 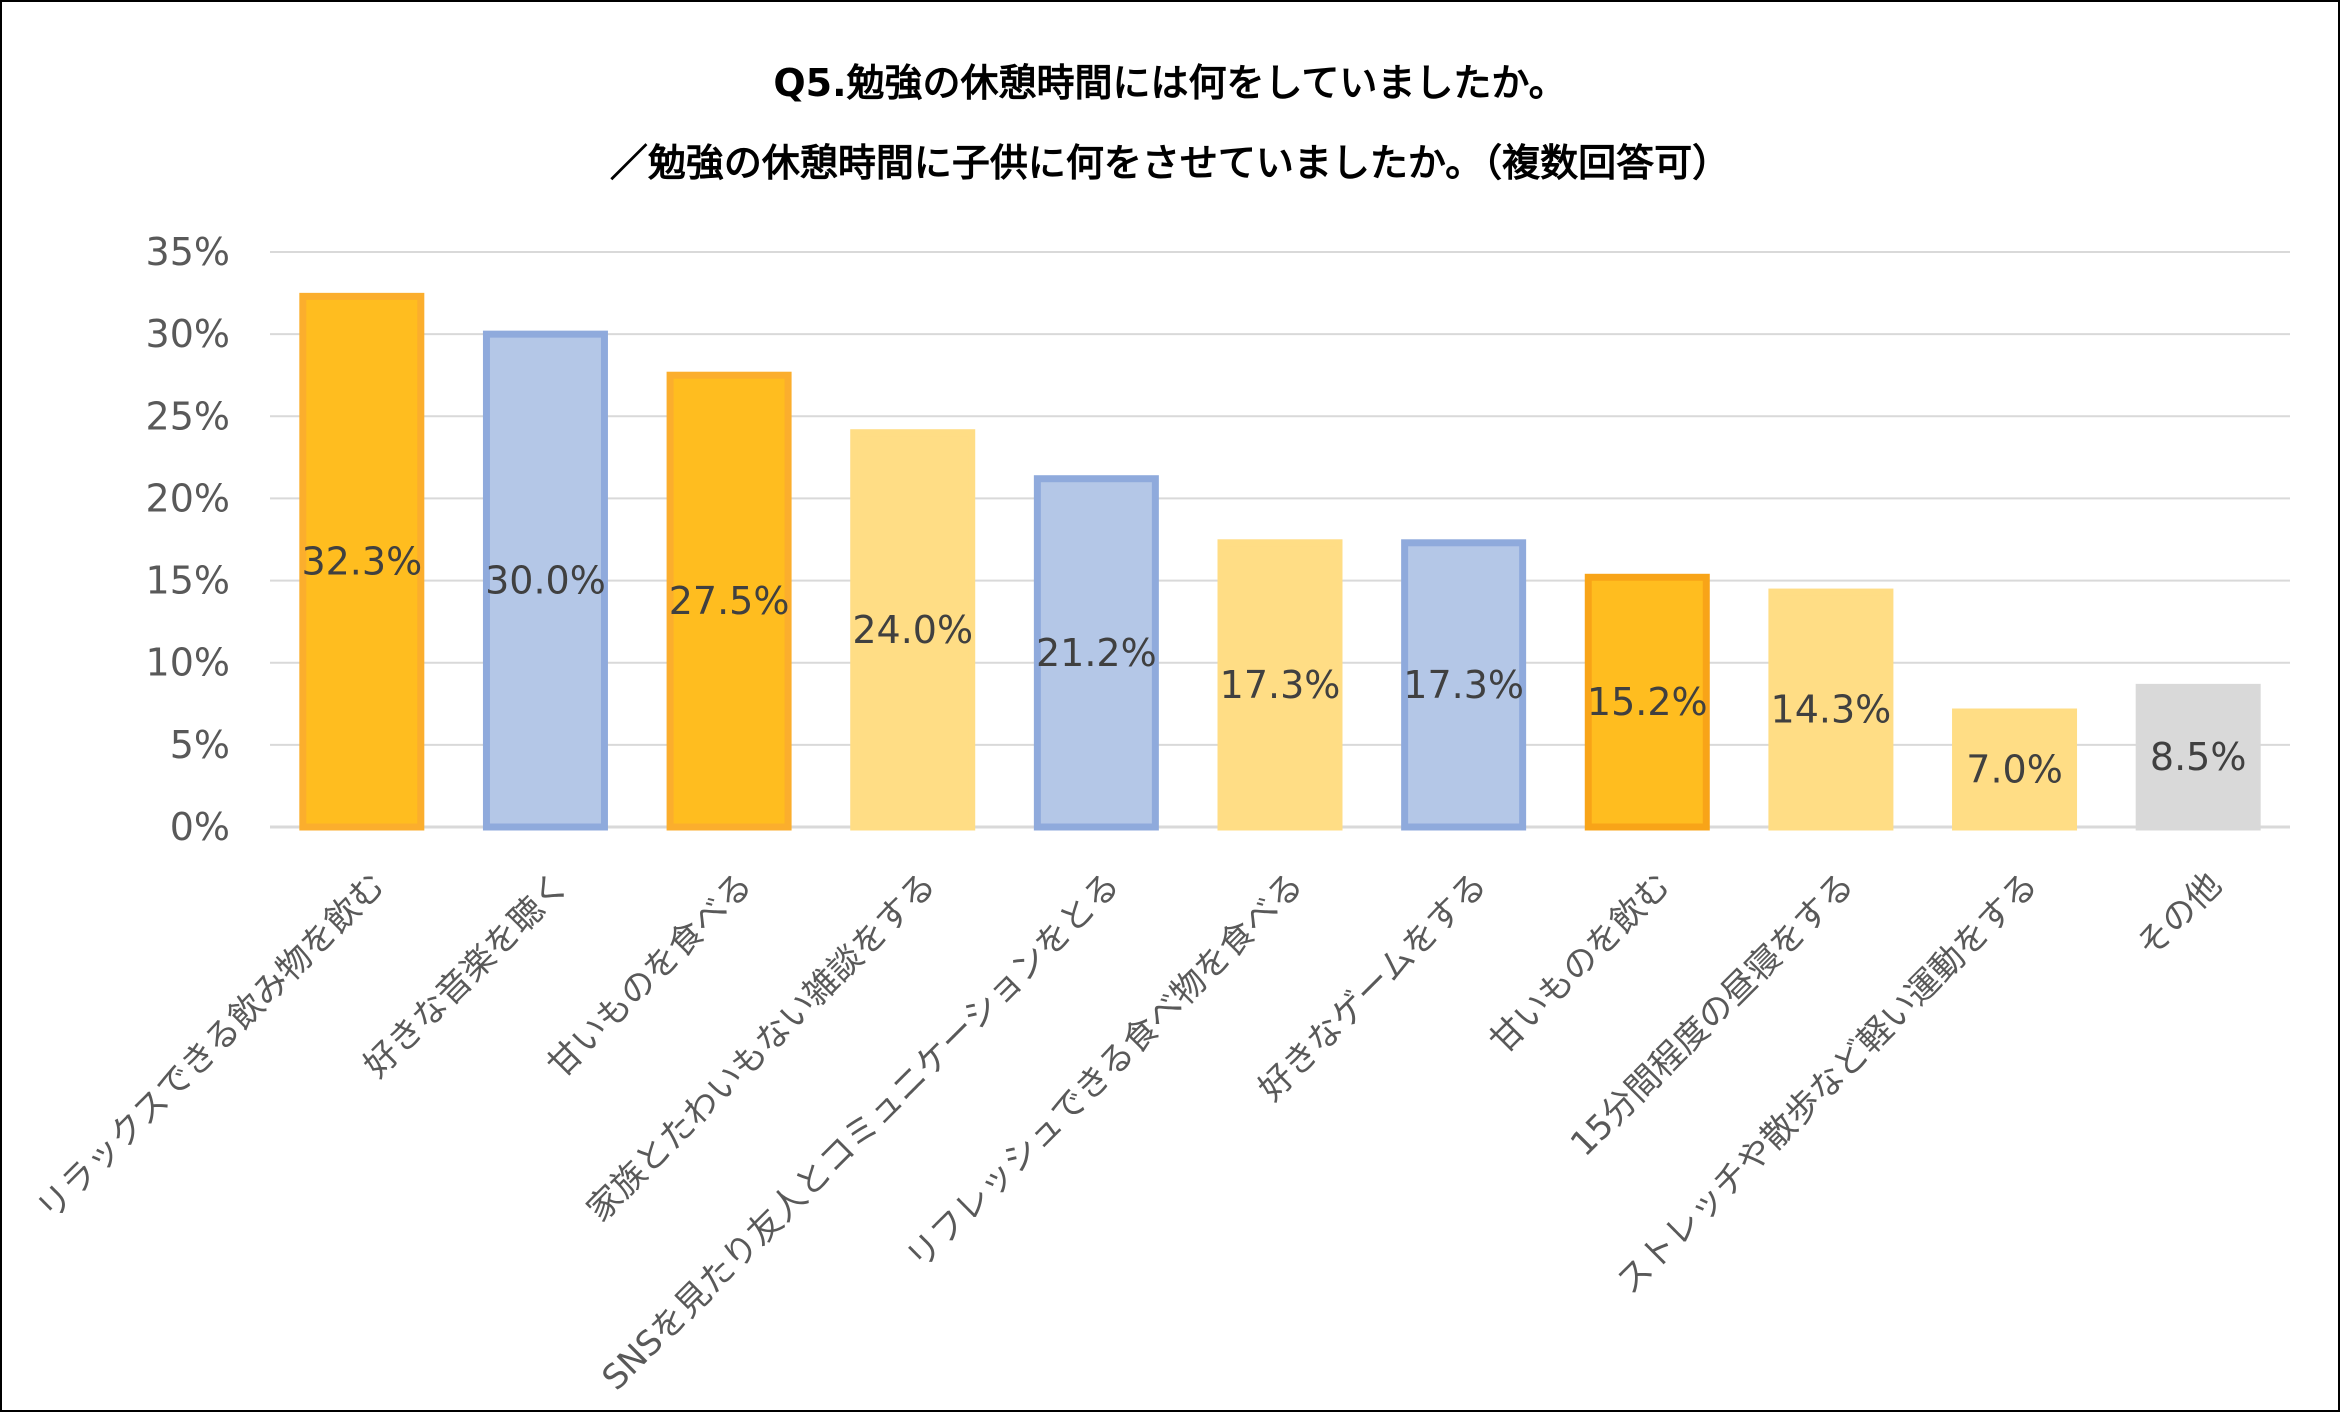 I want to click on y-tick-label: 0%, so click(x=200, y=827).